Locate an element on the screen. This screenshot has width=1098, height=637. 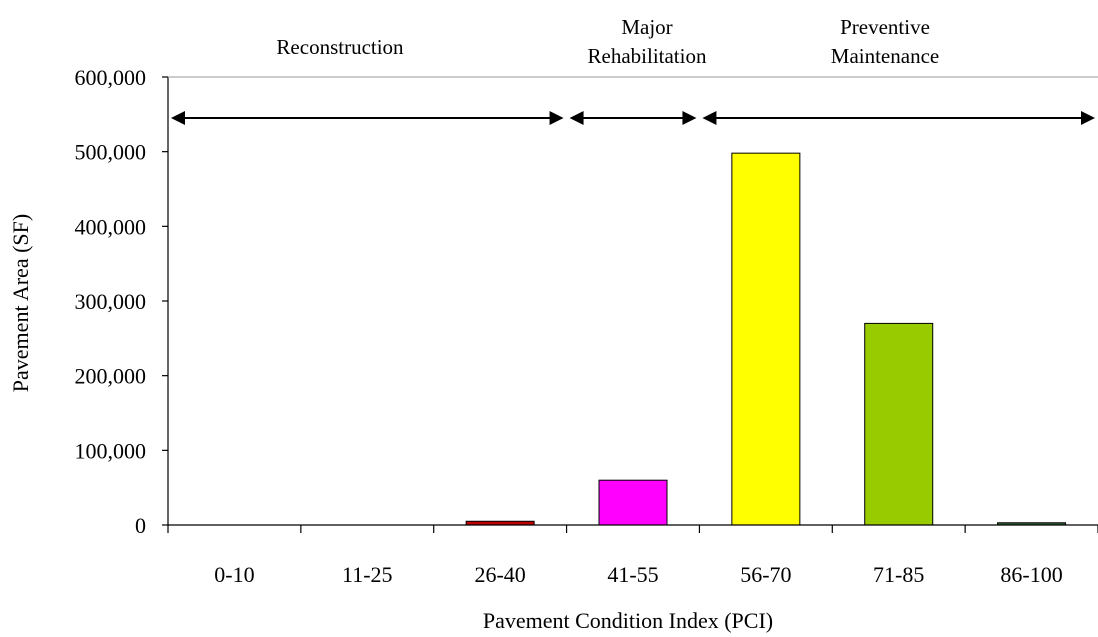
y-tick-label: 500,000 is located at coordinates (111, 152).